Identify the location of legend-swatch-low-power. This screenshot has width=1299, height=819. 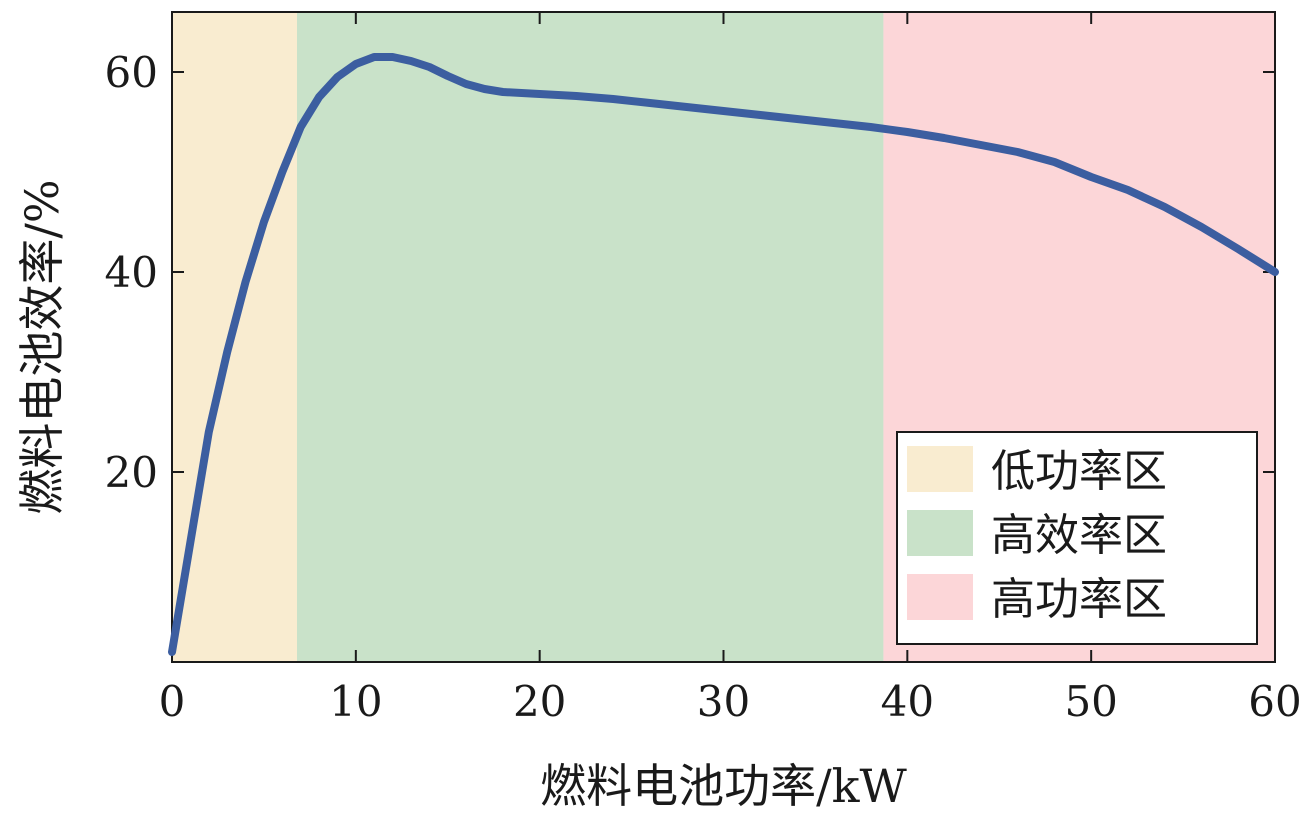
(940, 469).